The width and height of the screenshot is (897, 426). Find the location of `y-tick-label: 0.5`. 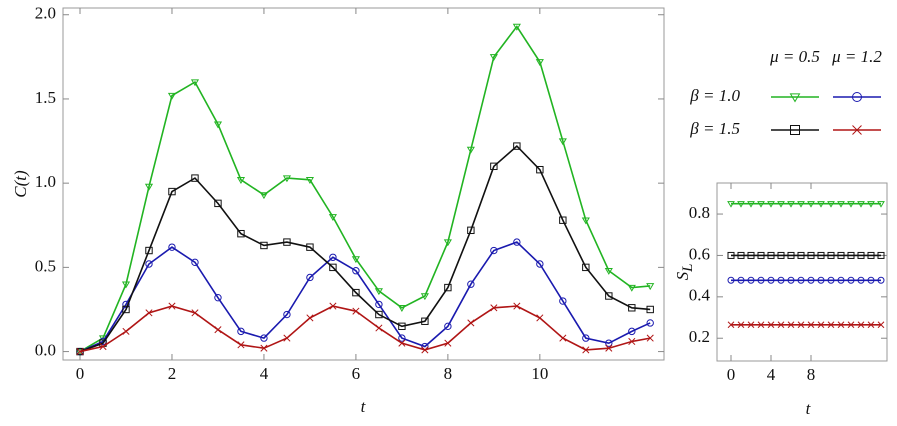

y-tick-label: 0.5 is located at coordinates (45, 265).